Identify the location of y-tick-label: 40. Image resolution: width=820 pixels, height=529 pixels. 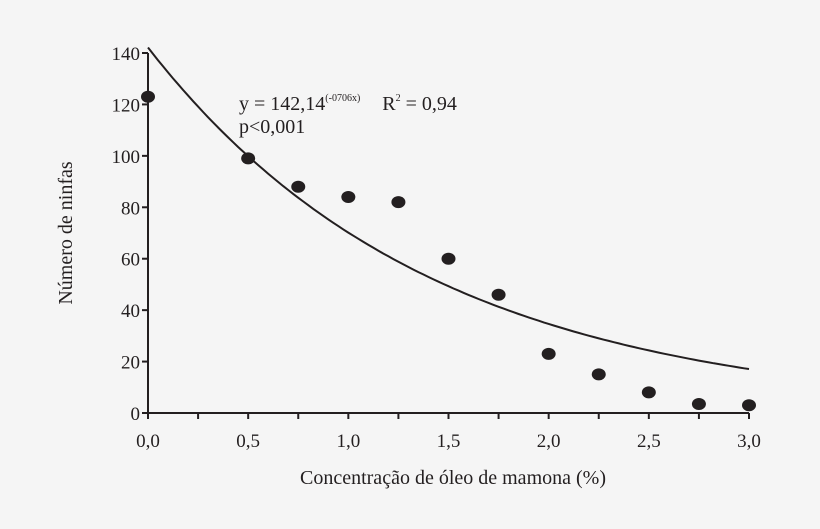
(130, 311).